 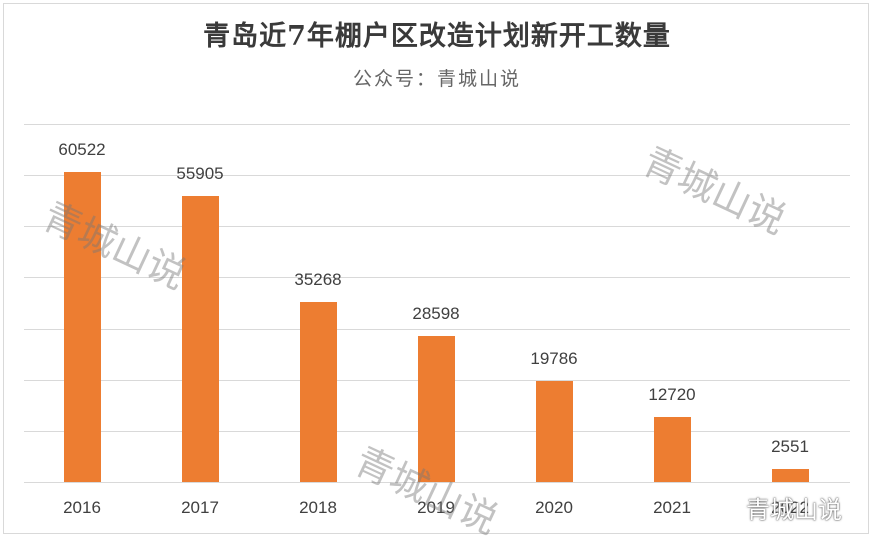 What do you see at coordinates (437, 36) in the screenshot?
I see `chart-title: 青岛近7年棚户区改造计划新开工数量` at bounding box center [437, 36].